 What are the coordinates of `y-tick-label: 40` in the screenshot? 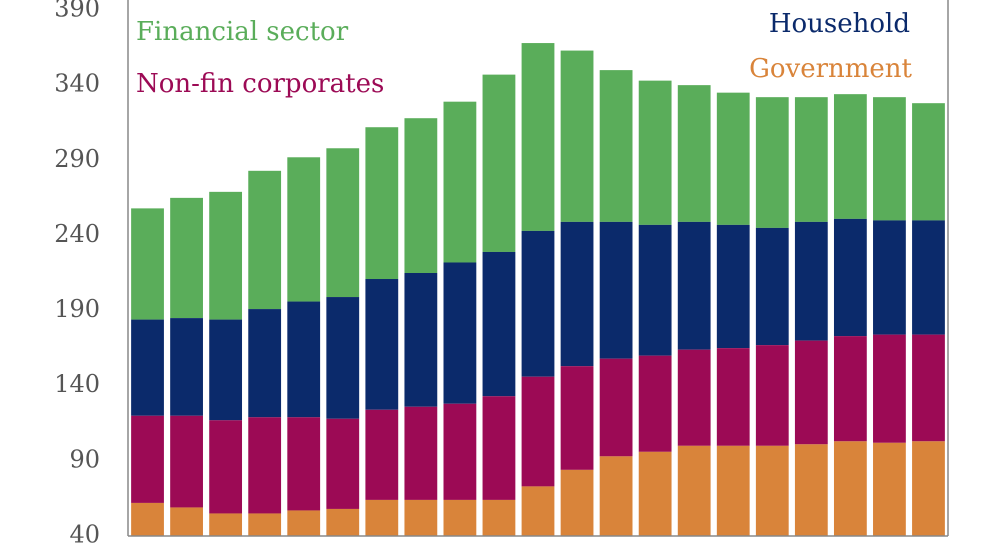 It's located at (84, 535).